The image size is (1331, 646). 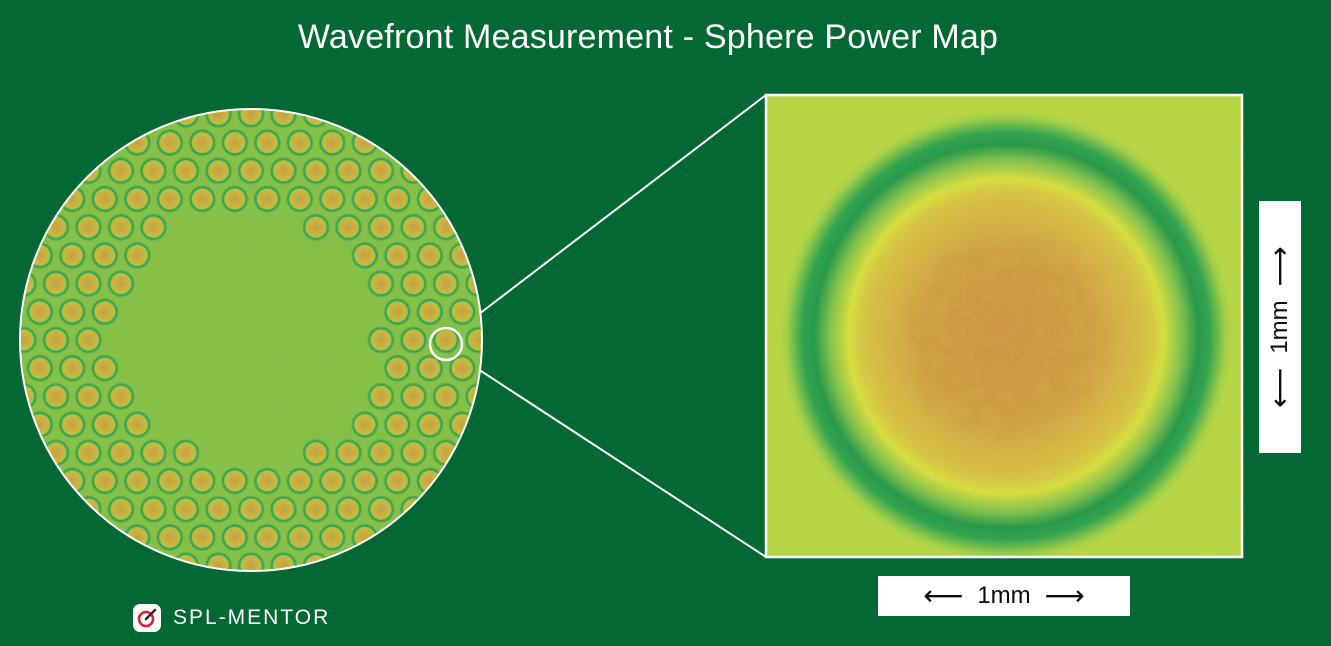 I want to click on vertical-scale-bar: ⟵ 1mm ⟶, so click(x=1280, y=327).